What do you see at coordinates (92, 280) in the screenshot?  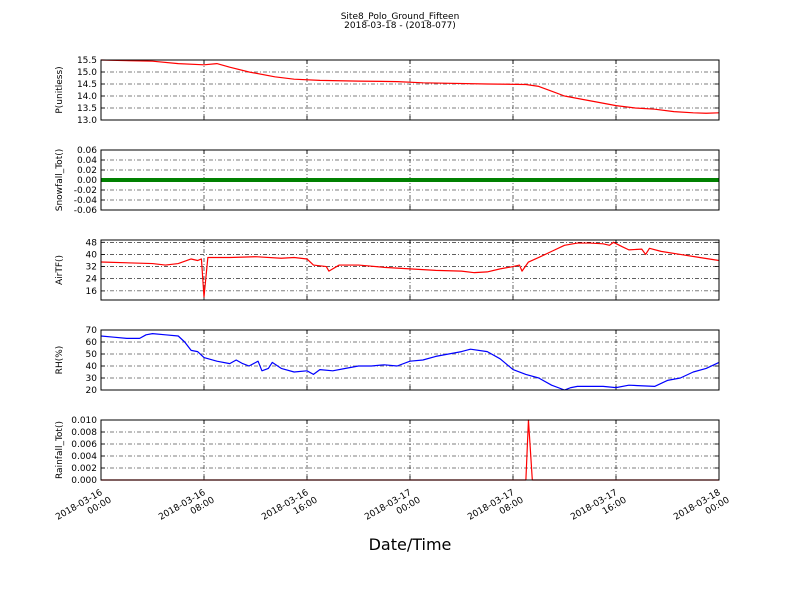 I see `y-tick-label: 24` at bounding box center [92, 280].